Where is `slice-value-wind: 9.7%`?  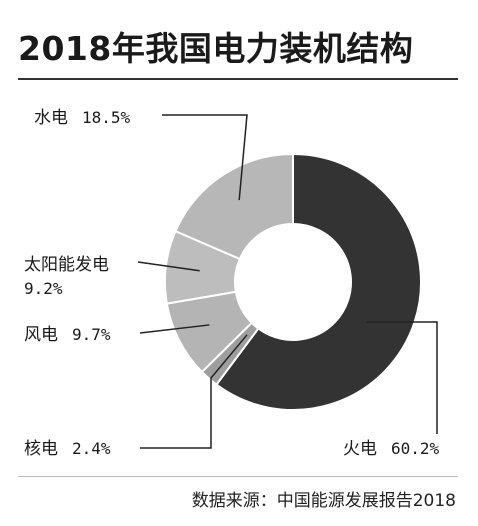 slice-value-wind: 9.7% is located at coordinates (91, 334).